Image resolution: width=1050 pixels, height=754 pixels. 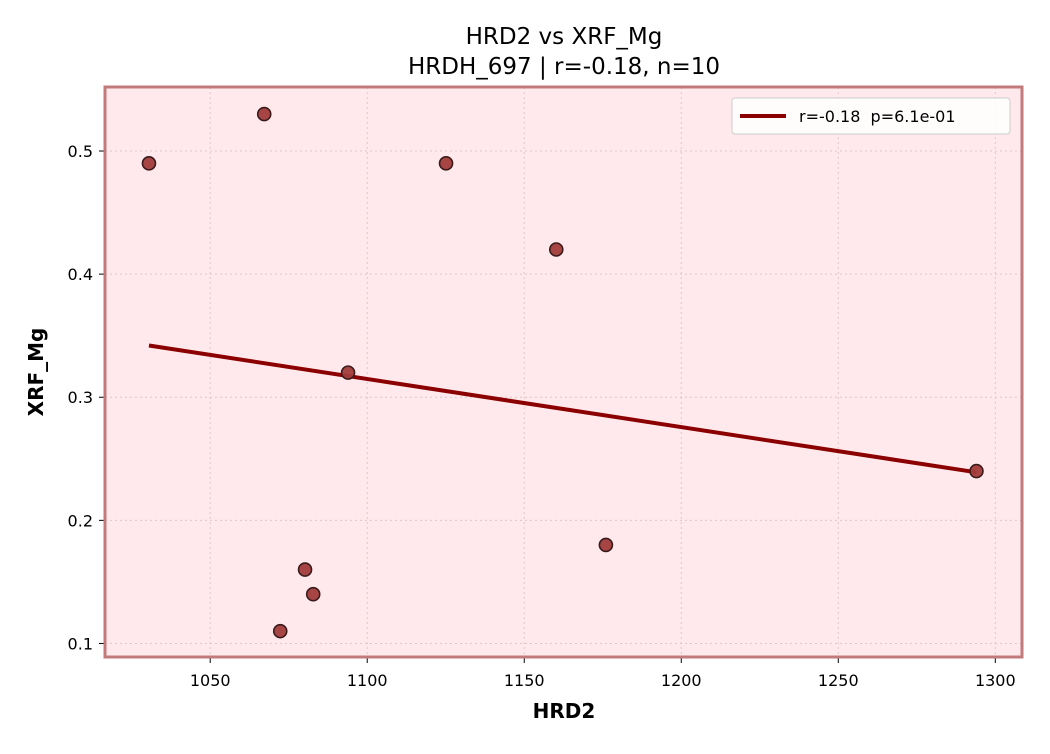 I want to click on y-axis-label: XRF_Mg, so click(x=36, y=372).